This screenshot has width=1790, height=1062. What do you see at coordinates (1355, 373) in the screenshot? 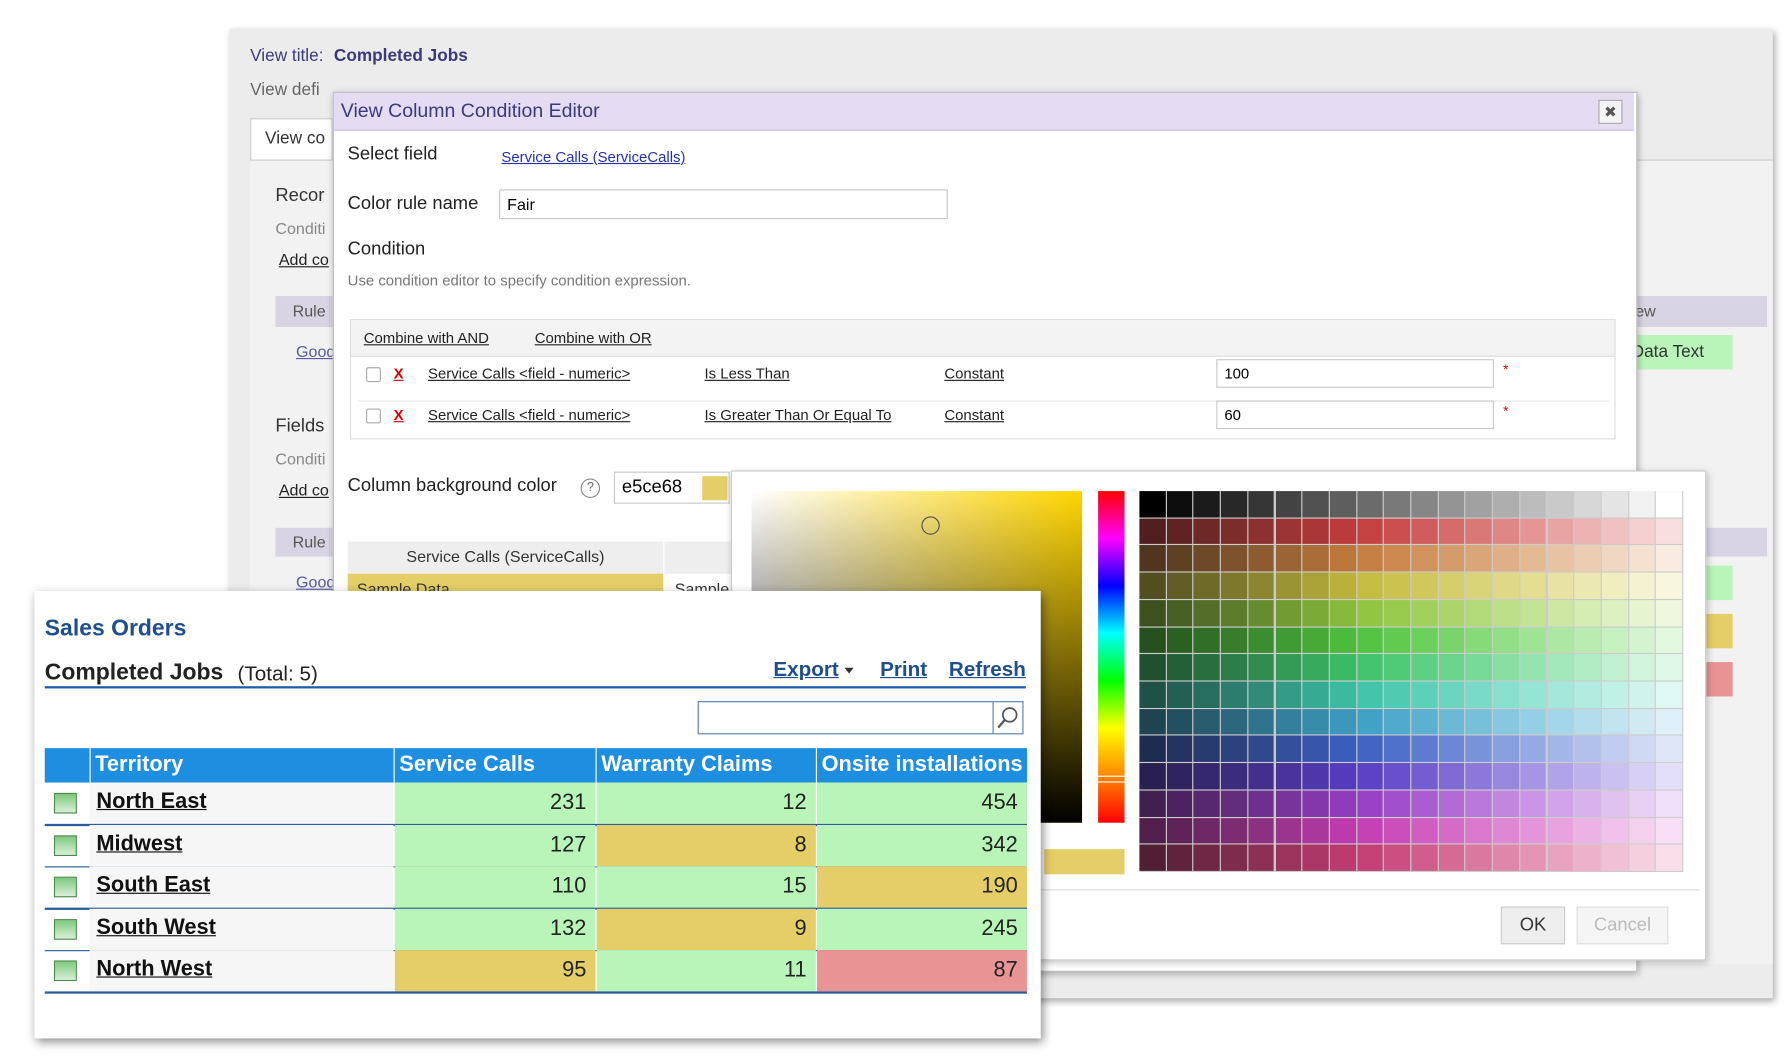
I see `value-input: 100` at bounding box center [1355, 373].